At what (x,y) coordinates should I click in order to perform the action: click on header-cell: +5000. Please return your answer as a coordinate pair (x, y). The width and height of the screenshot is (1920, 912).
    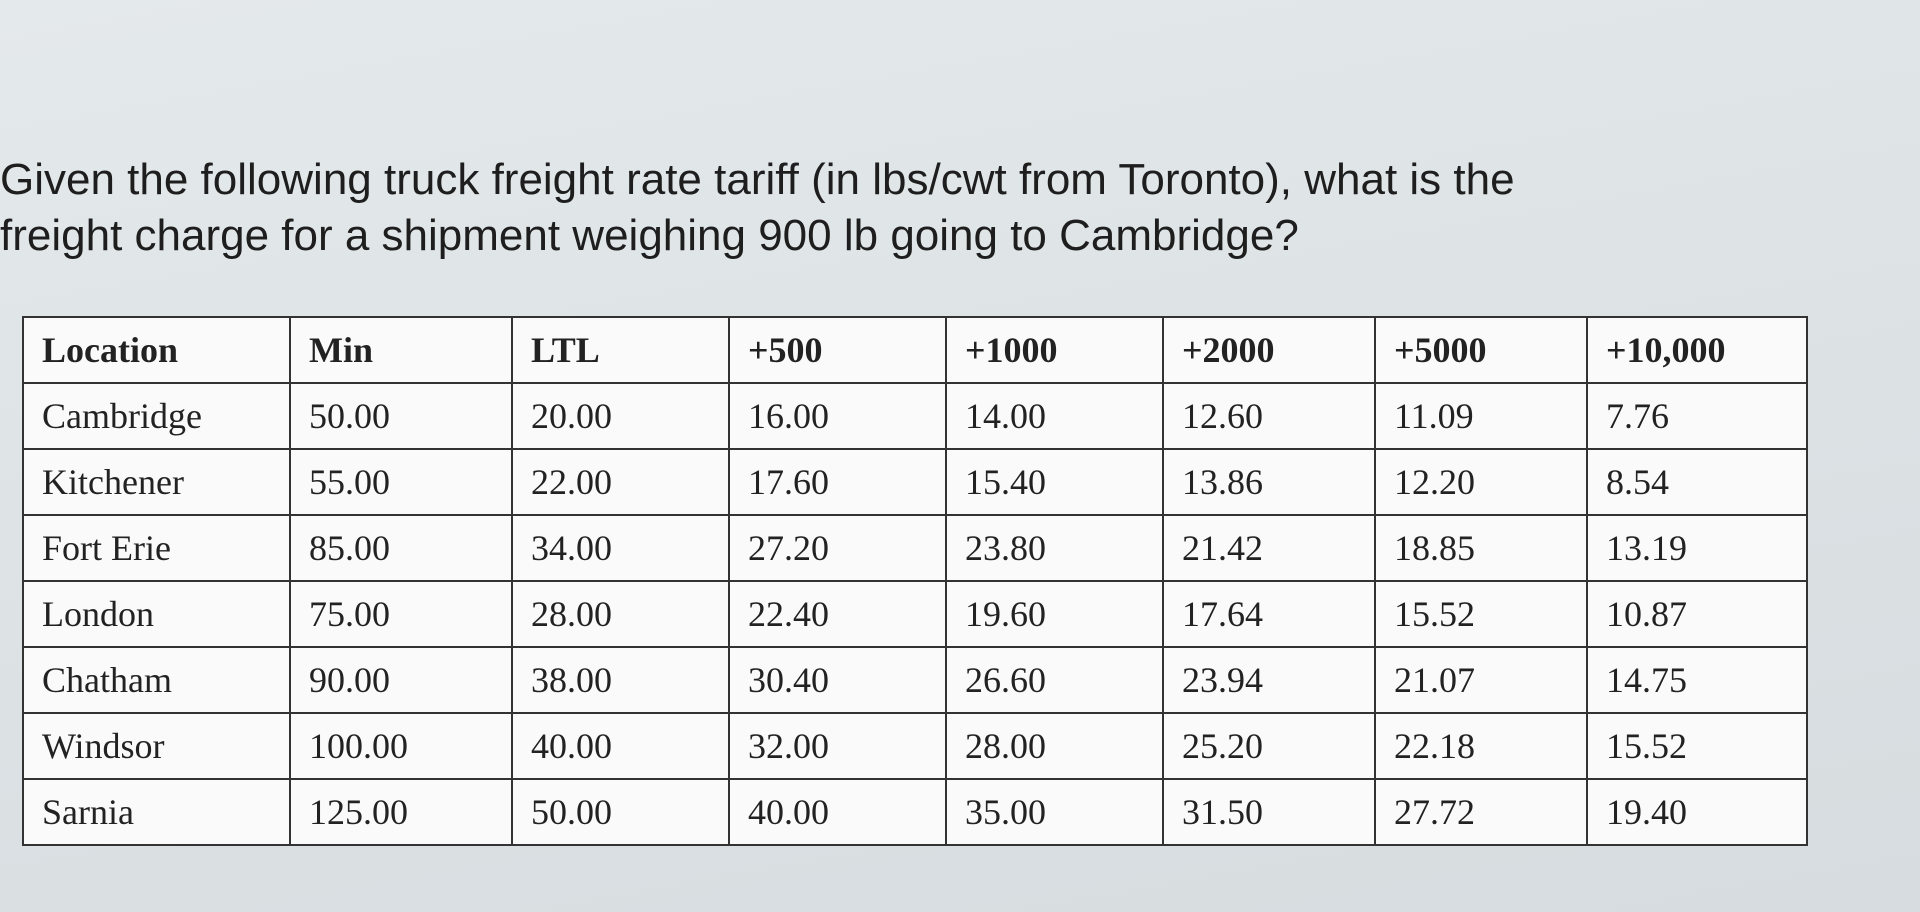
    Looking at the image, I should click on (1481, 350).